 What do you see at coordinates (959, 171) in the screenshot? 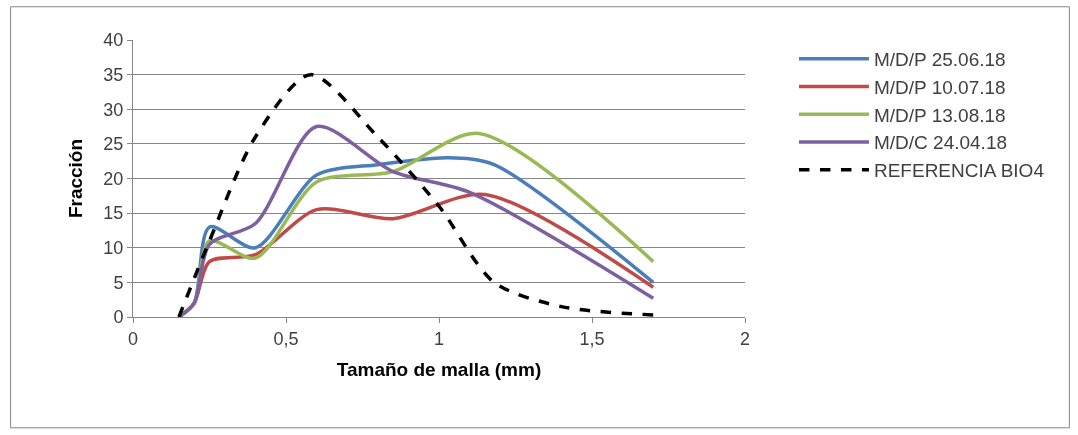
I see `legend-label: REFERENCIA BIO4` at bounding box center [959, 171].